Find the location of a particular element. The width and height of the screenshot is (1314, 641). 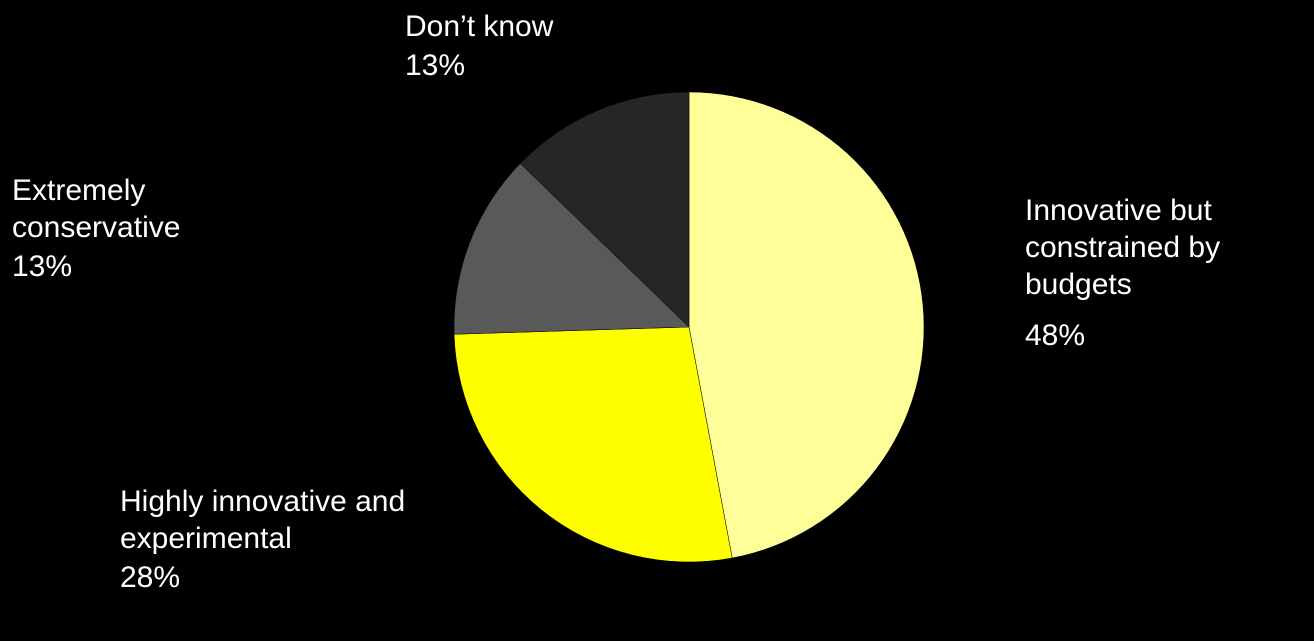

value-label: 48% is located at coordinates (1055, 335).